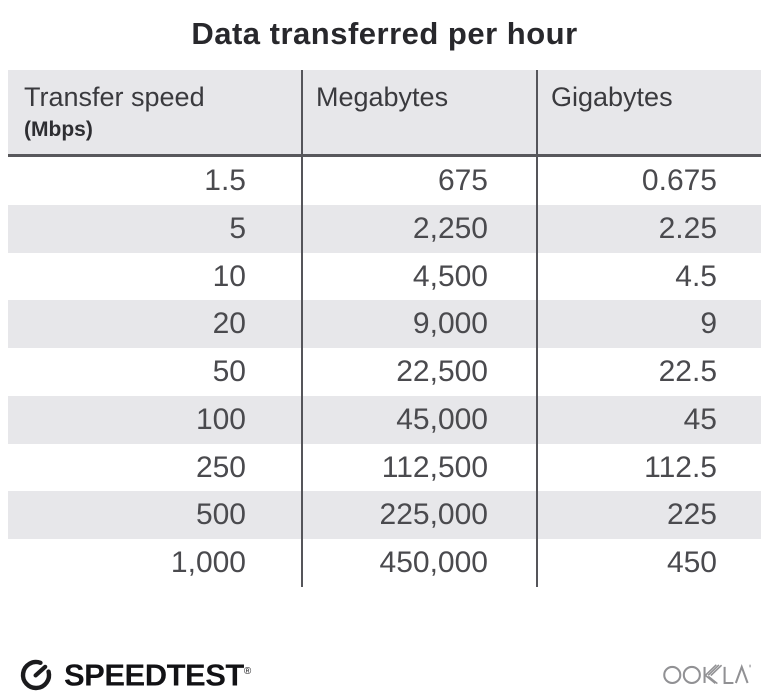 This screenshot has height=698, width=769. Describe the element at coordinates (420, 515) in the screenshot. I see `cell-megabytes: 225,000` at that location.